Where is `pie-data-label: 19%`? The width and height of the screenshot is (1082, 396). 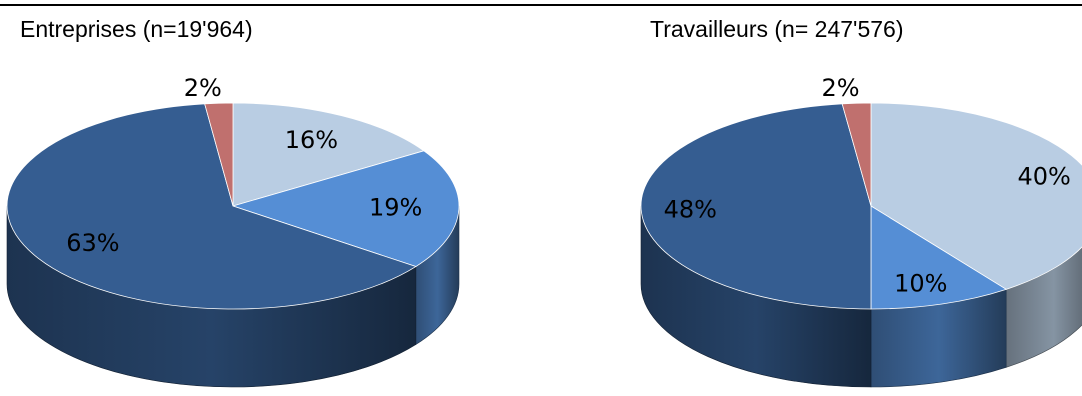
pie-data-label: 19% is located at coordinates (395, 207).